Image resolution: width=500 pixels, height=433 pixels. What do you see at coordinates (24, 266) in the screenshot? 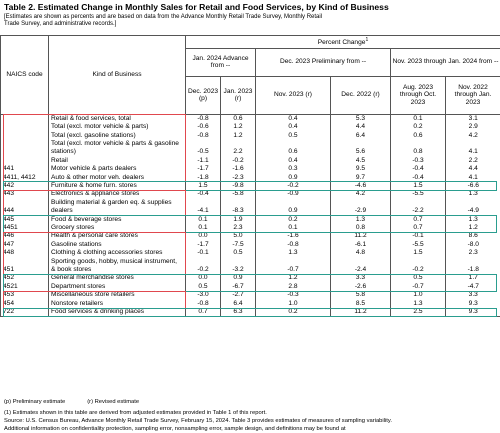
I see `naics-code: 451` at bounding box center [24, 266].